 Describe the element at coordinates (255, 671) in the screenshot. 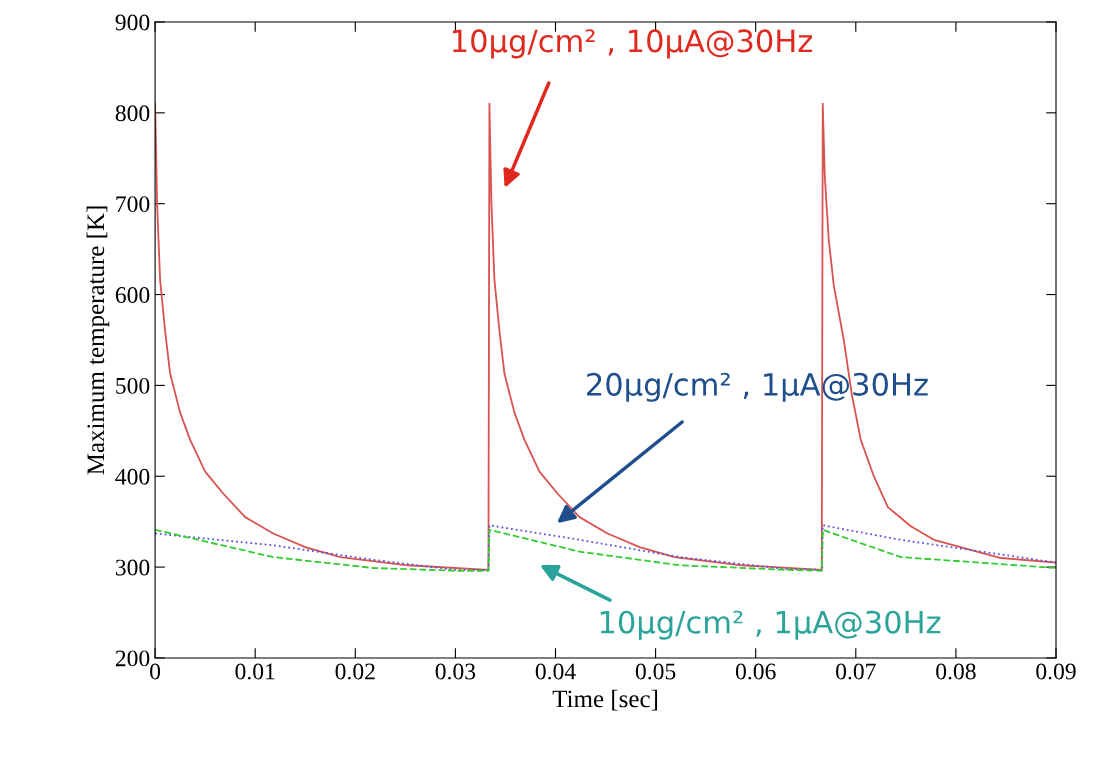

I see `x-tick-label: 0.01` at that location.